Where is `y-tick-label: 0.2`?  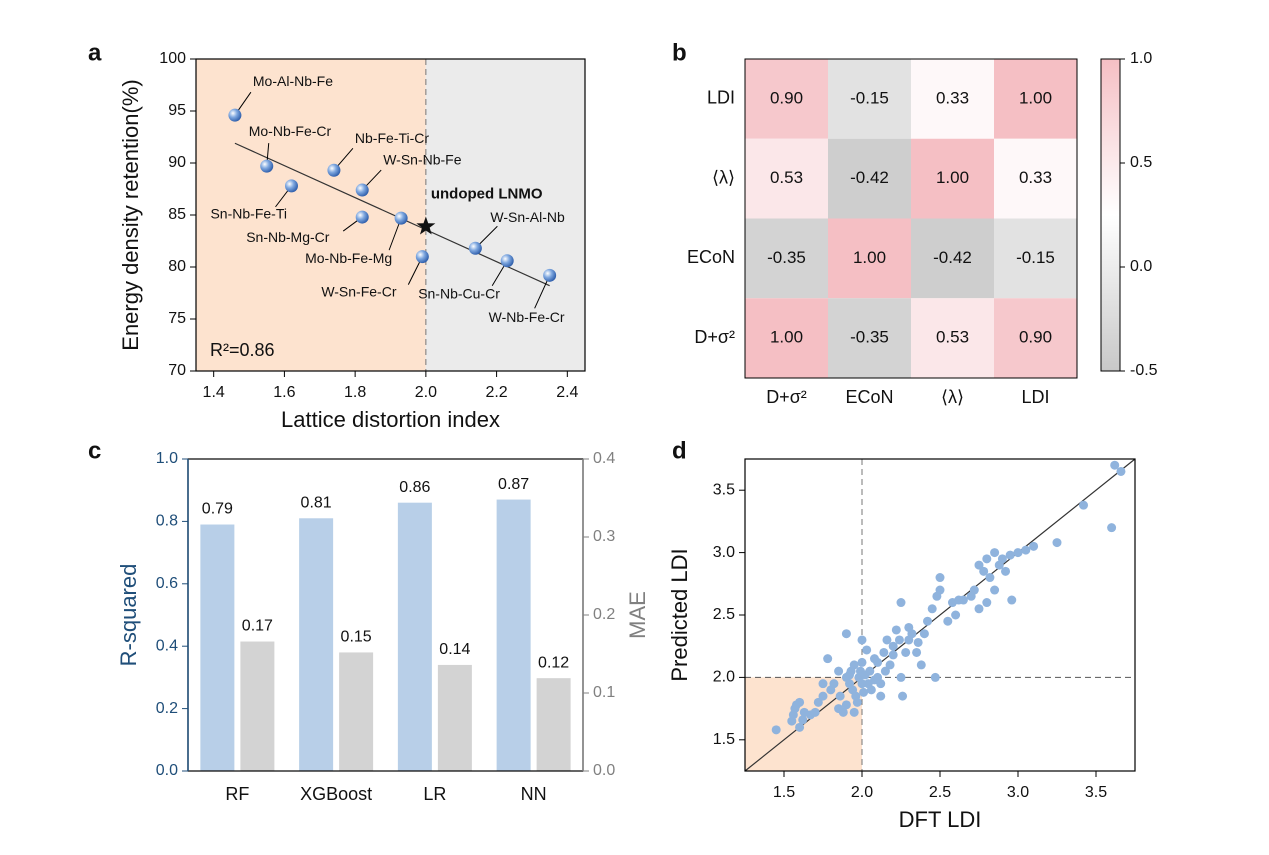 y-tick-label: 0.2 is located at coordinates (167, 708).